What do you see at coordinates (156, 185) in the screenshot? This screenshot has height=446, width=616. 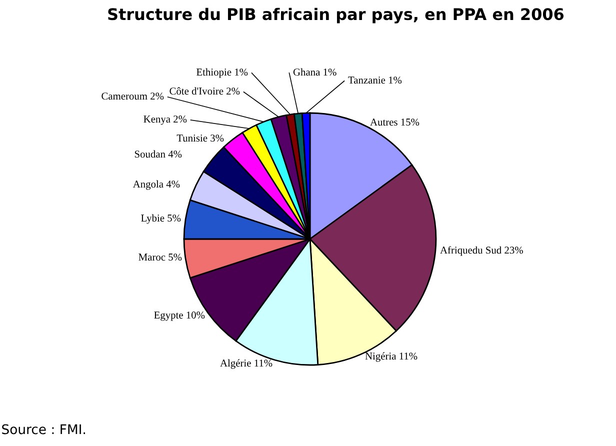 I see `slice-label: Angola 4%` at bounding box center [156, 185].